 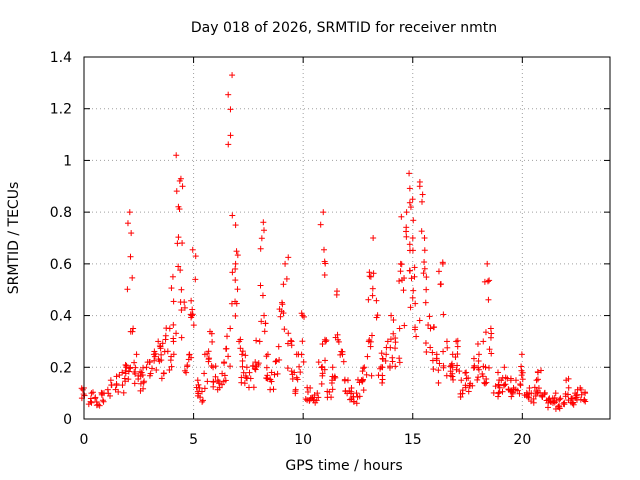 I want to click on y-tick-label: 1.2, so click(x=61, y=110).